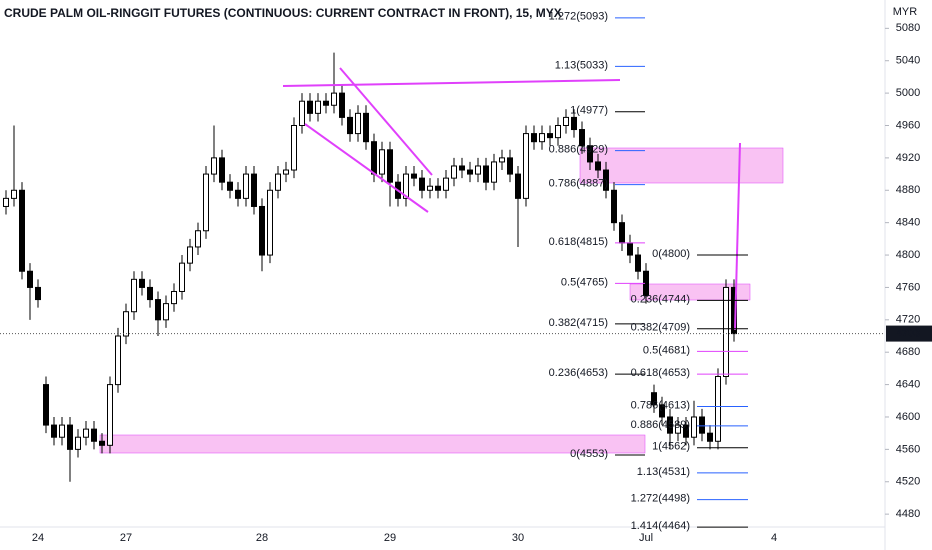  Describe the element at coordinates (908, 352) in the screenshot. I see `y-tick-label: 4680` at that location.